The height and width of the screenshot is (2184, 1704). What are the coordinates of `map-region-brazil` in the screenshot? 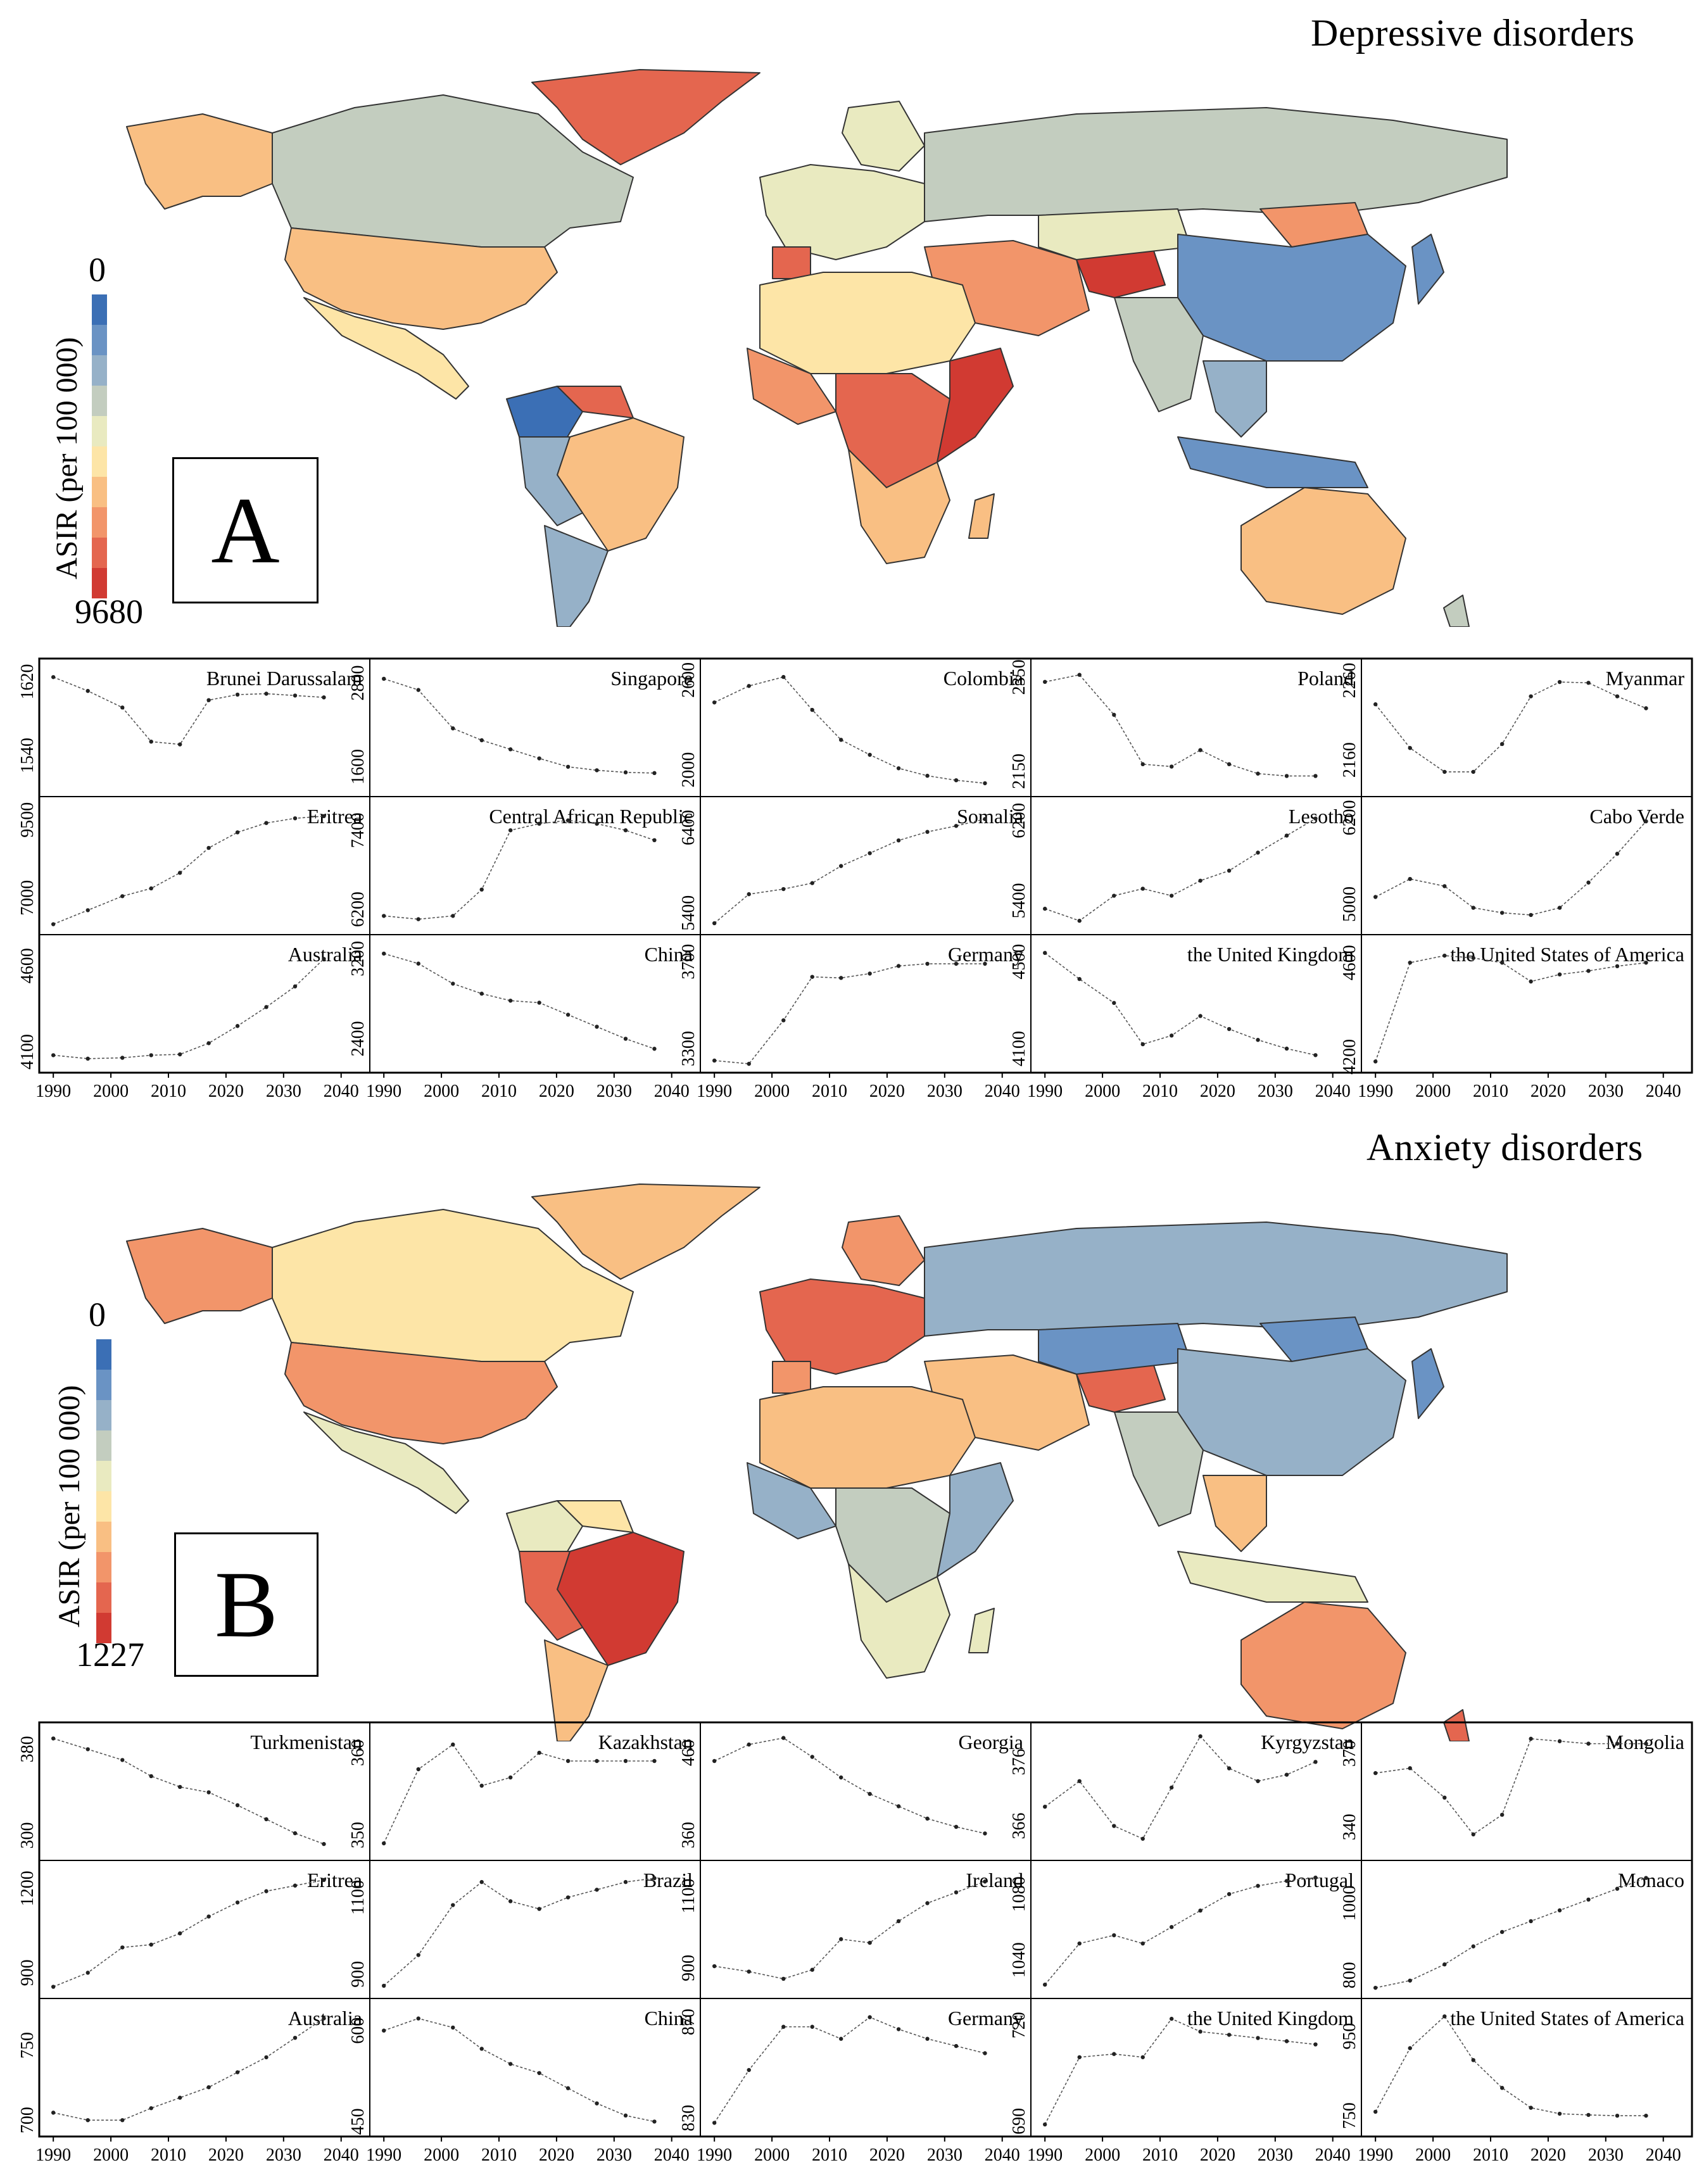 It's located at (621, 1599).